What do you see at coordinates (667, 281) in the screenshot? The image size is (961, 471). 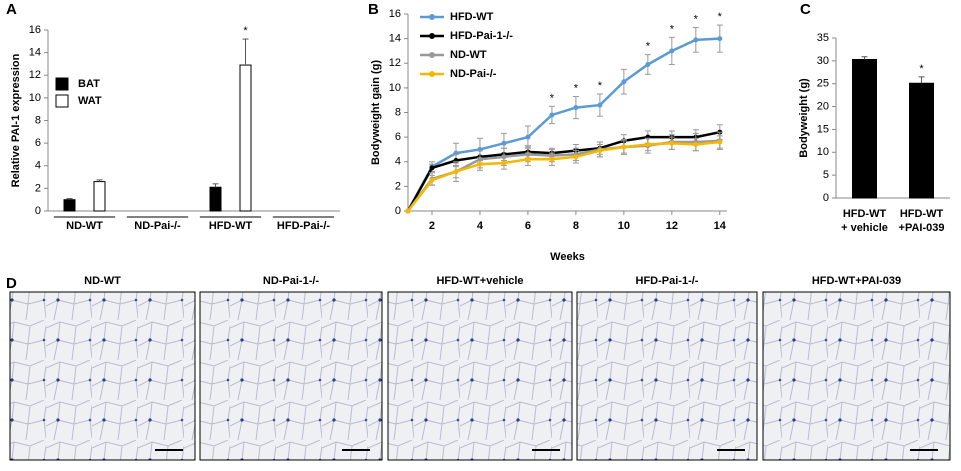 I see `image-title: HFD-Pai-1-/-` at bounding box center [667, 281].